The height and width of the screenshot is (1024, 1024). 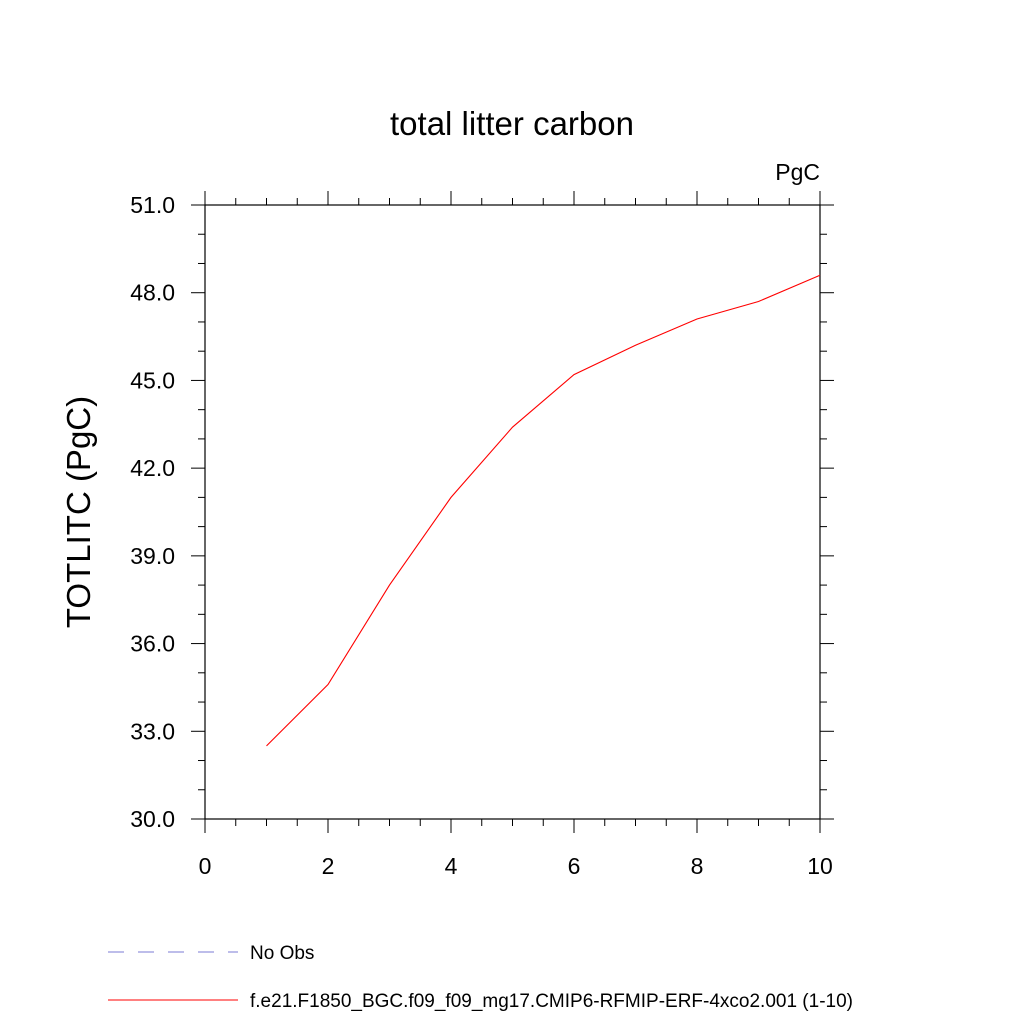 What do you see at coordinates (152, 380) in the screenshot?
I see `y-tick-label: 45.0` at bounding box center [152, 380].